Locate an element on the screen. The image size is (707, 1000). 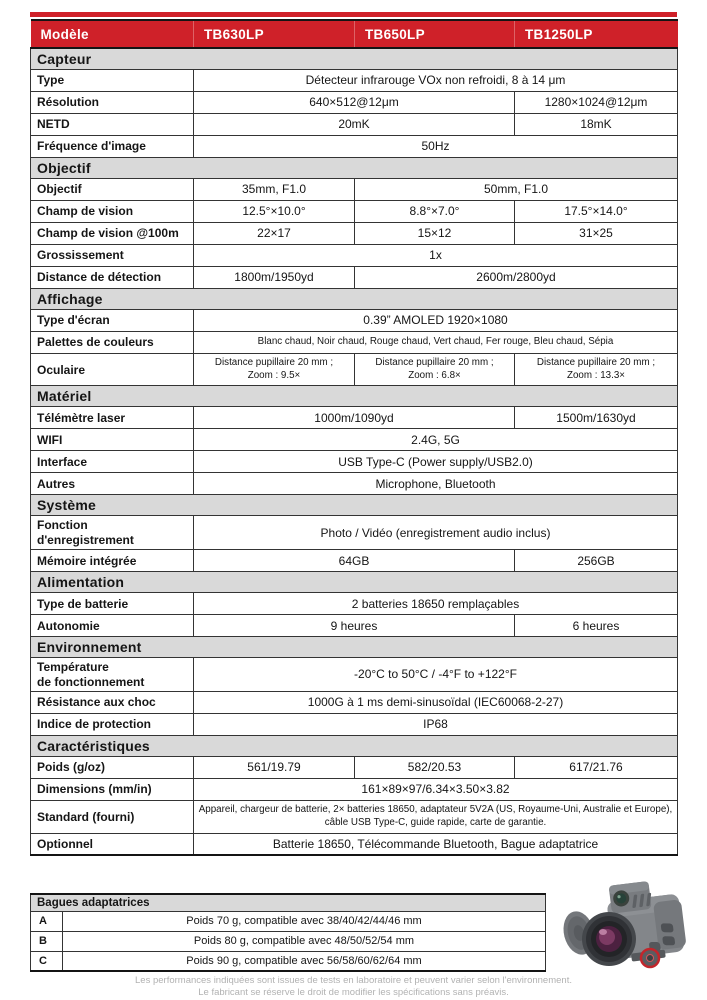
model-name: TB630LP is located at coordinates (274, 34).